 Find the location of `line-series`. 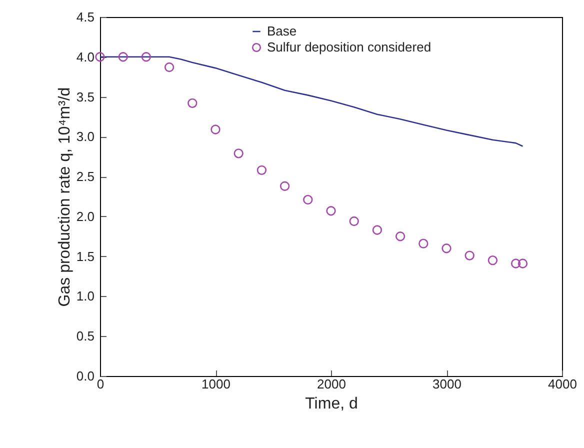

line-series is located at coordinates (311, 101).